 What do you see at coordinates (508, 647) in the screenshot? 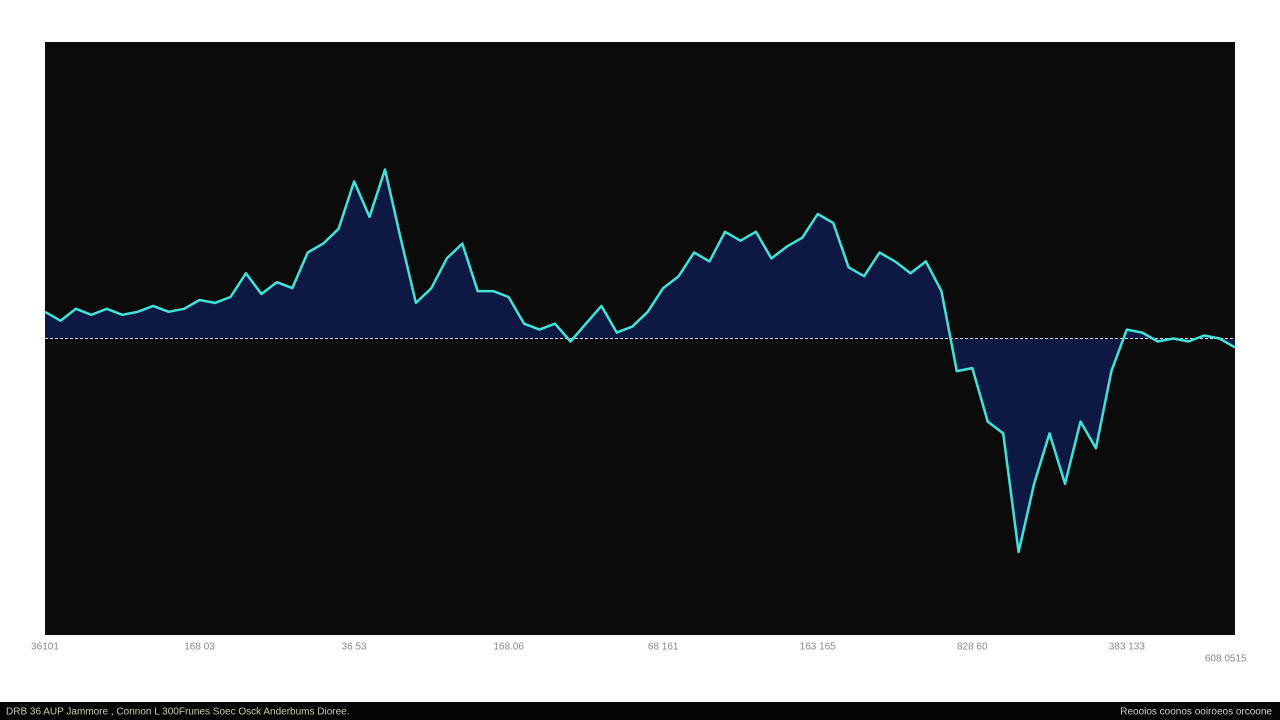
I see `x-tick-label: 168.06` at bounding box center [508, 647].